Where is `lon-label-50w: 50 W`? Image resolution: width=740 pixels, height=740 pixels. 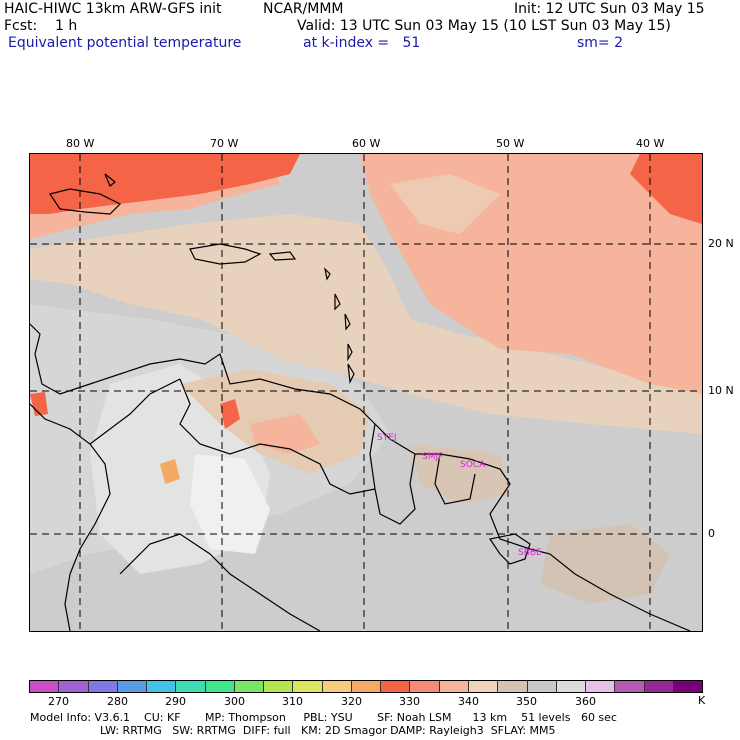 lon-label-50w: 50 W is located at coordinates (510, 143).